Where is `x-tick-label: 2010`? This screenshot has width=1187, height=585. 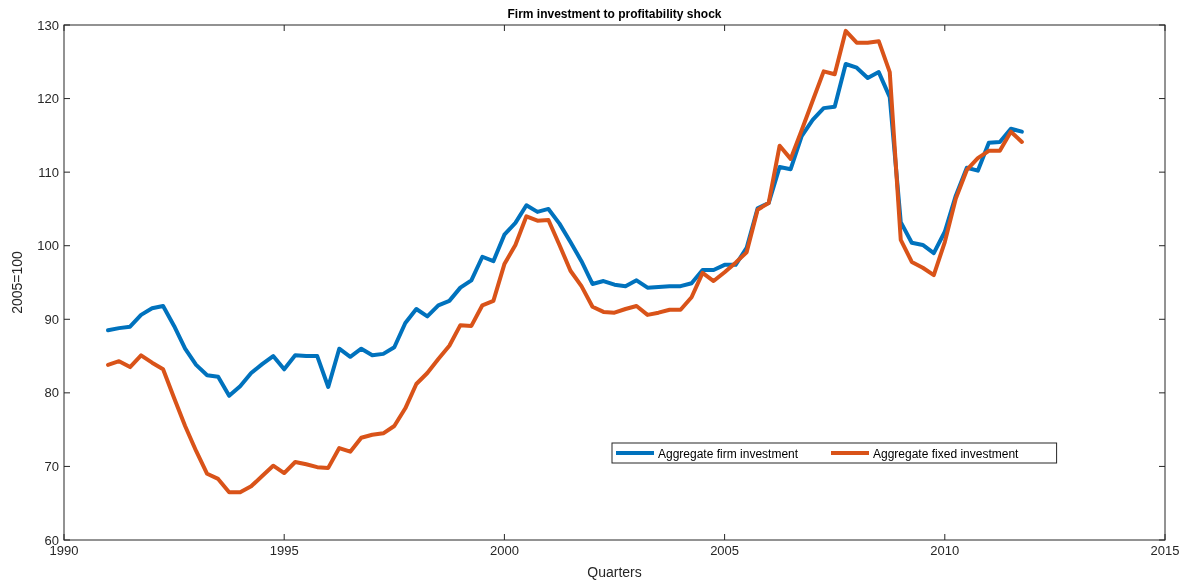
x-tick-label: 2010 is located at coordinates (945, 550).